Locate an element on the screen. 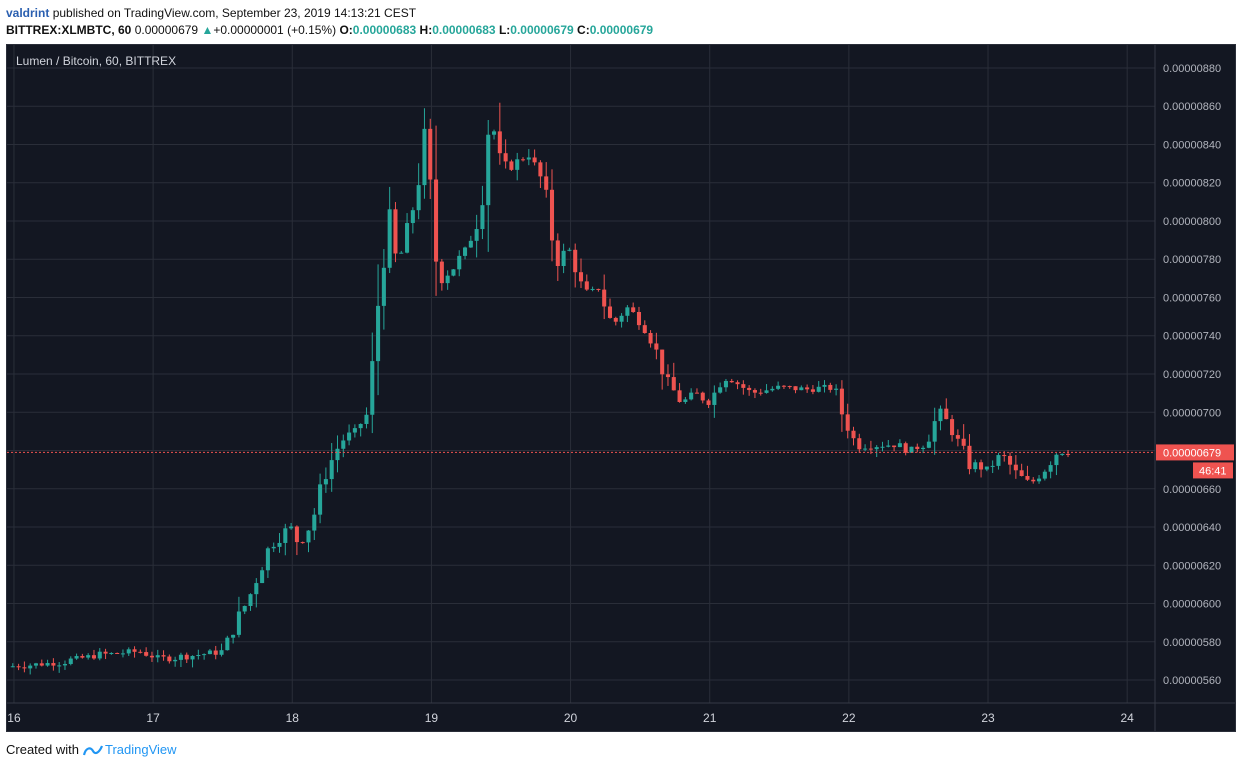 Image resolution: width=1242 pixels, height=768 pixels. y-tick-label: 0.00000740 is located at coordinates (1192, 337).